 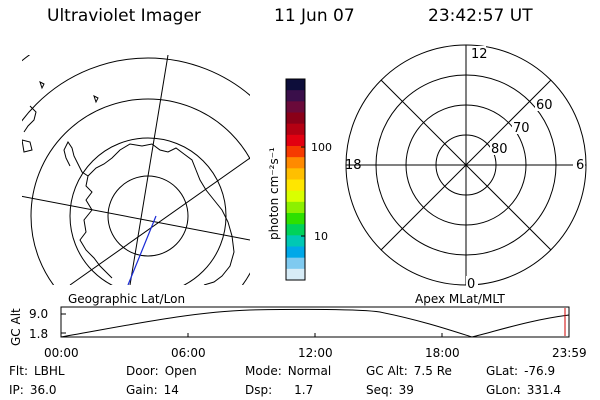 What do you see at coordinates (126, 299) in the screenshot?
I see `left-map-label: Geographic Lat/Lon` at bounding box center [126, 299].